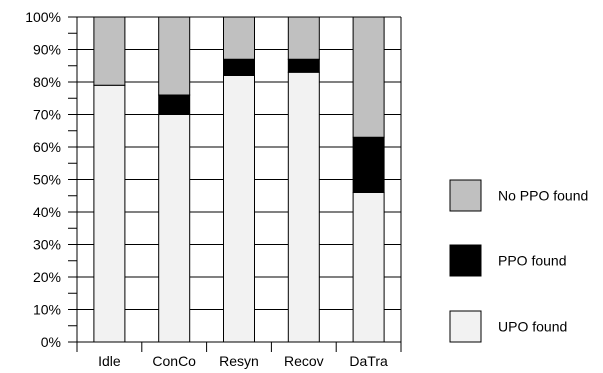 The image size is (603, 373). Describe the element at coordinates (47, 82) in the screenshot. I see `y-tick-label: 80%` at that location.